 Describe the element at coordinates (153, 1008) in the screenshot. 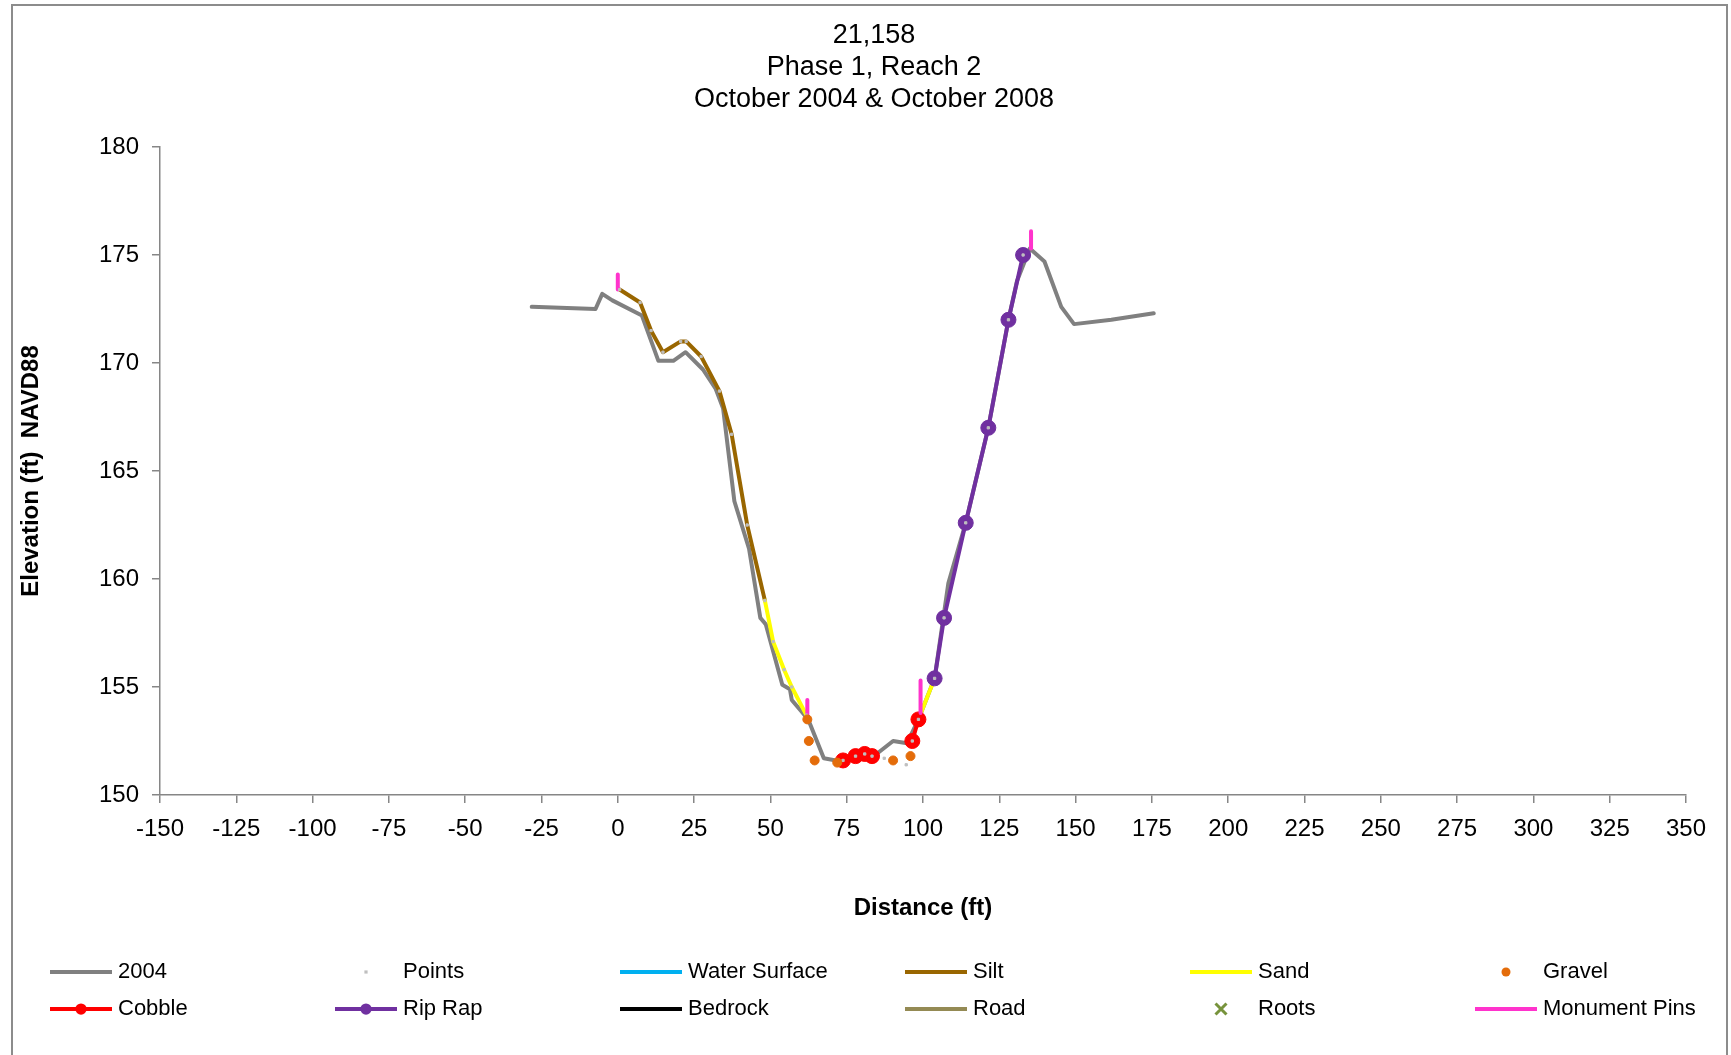

I see `legend-label: Cobble` at that location.